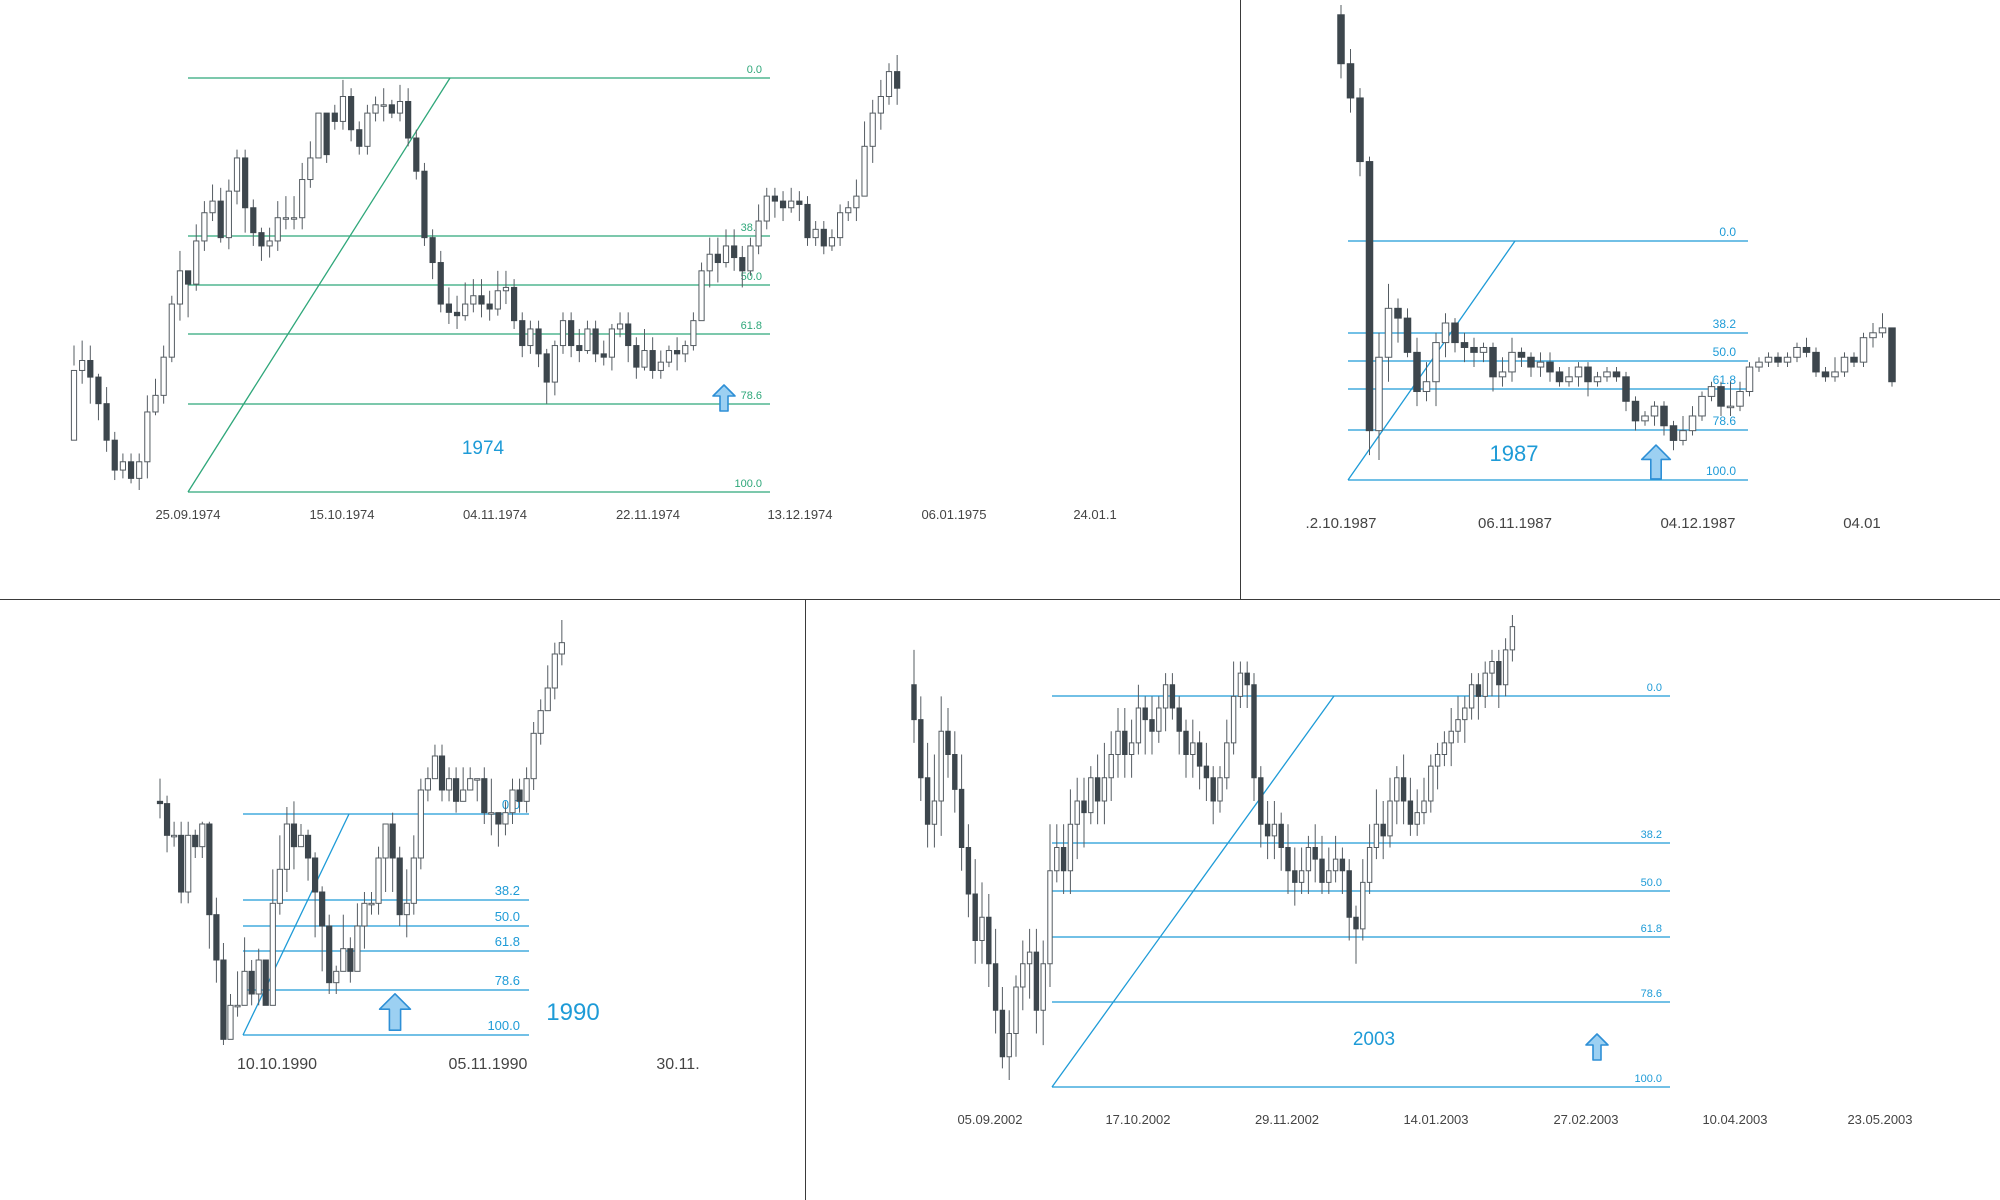 The image size is (2000, 1200). Describe the element at coordinates (751, 277) in the screenshot. I see `fib-level-label: 50.0` at that location.